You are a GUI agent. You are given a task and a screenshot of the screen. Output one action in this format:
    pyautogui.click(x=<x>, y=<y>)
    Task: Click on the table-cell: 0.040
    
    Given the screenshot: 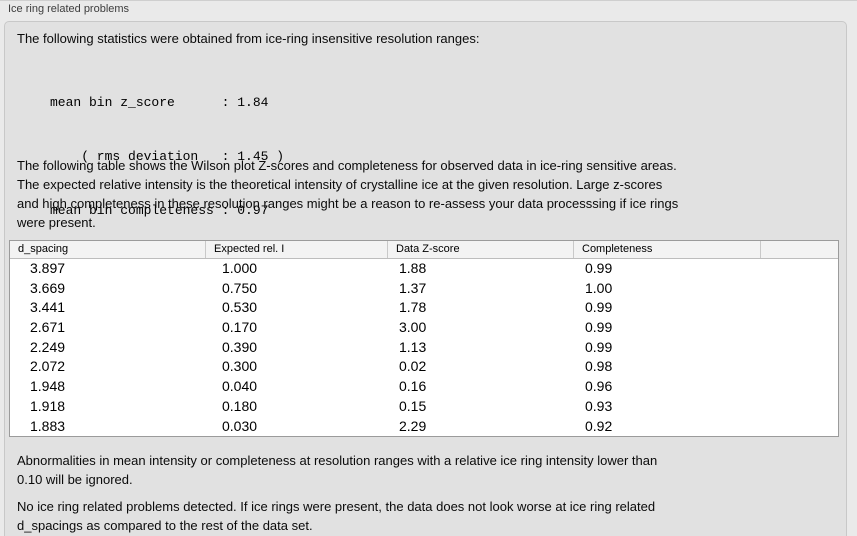 What is the action you would take?
    pyautogui.click(x=240, y=386)
    